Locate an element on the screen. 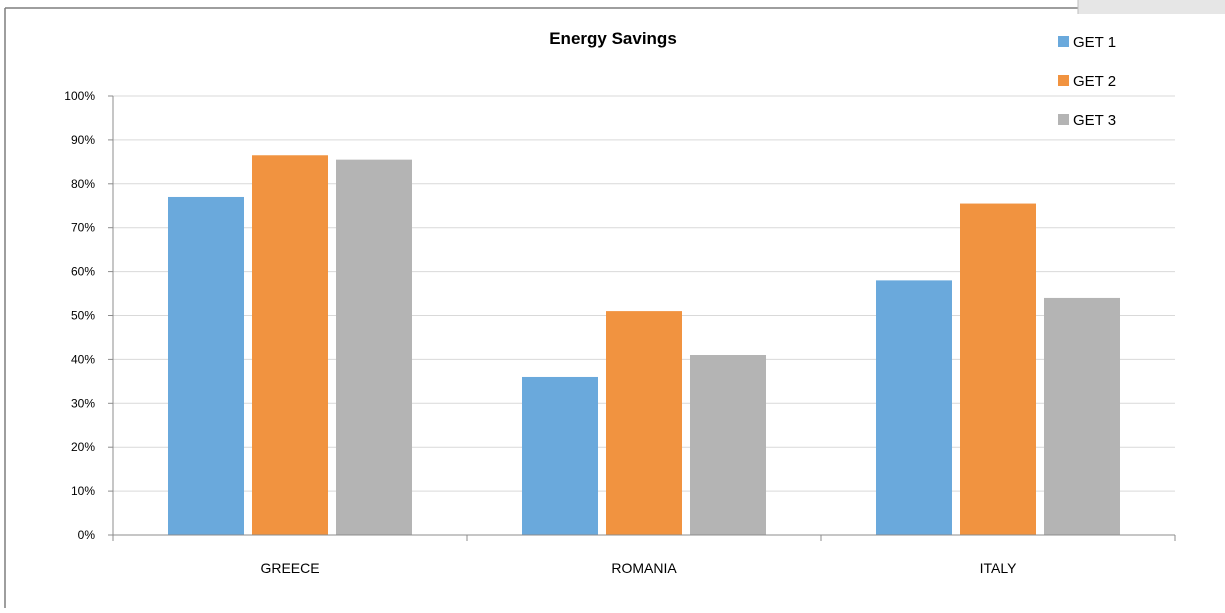  legend-label: GET 3 is located at coordinates (1094, 120).